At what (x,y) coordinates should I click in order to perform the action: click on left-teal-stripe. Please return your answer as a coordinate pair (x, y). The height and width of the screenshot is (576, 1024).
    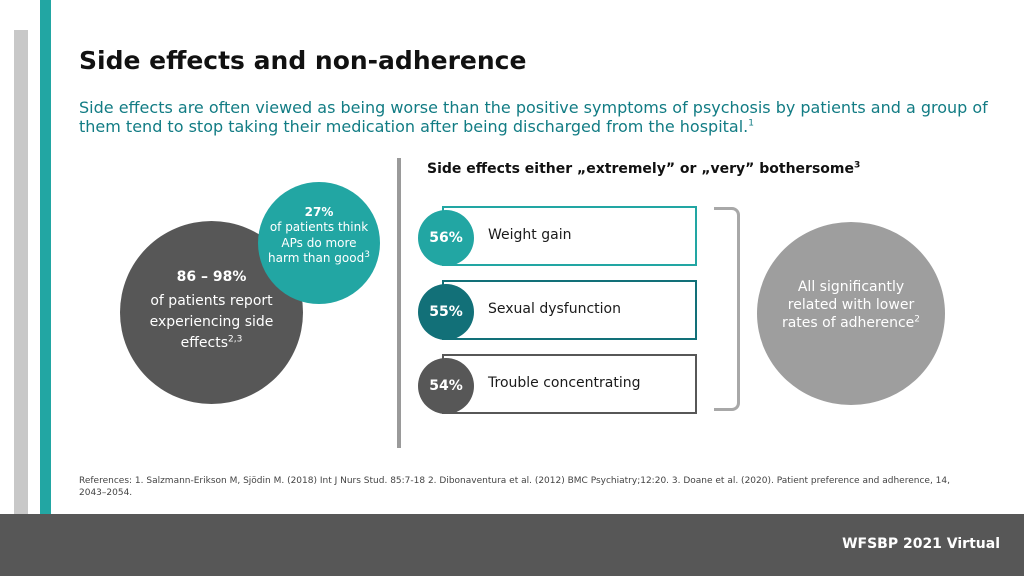
    Looking at the image, I should click on (45, 288).